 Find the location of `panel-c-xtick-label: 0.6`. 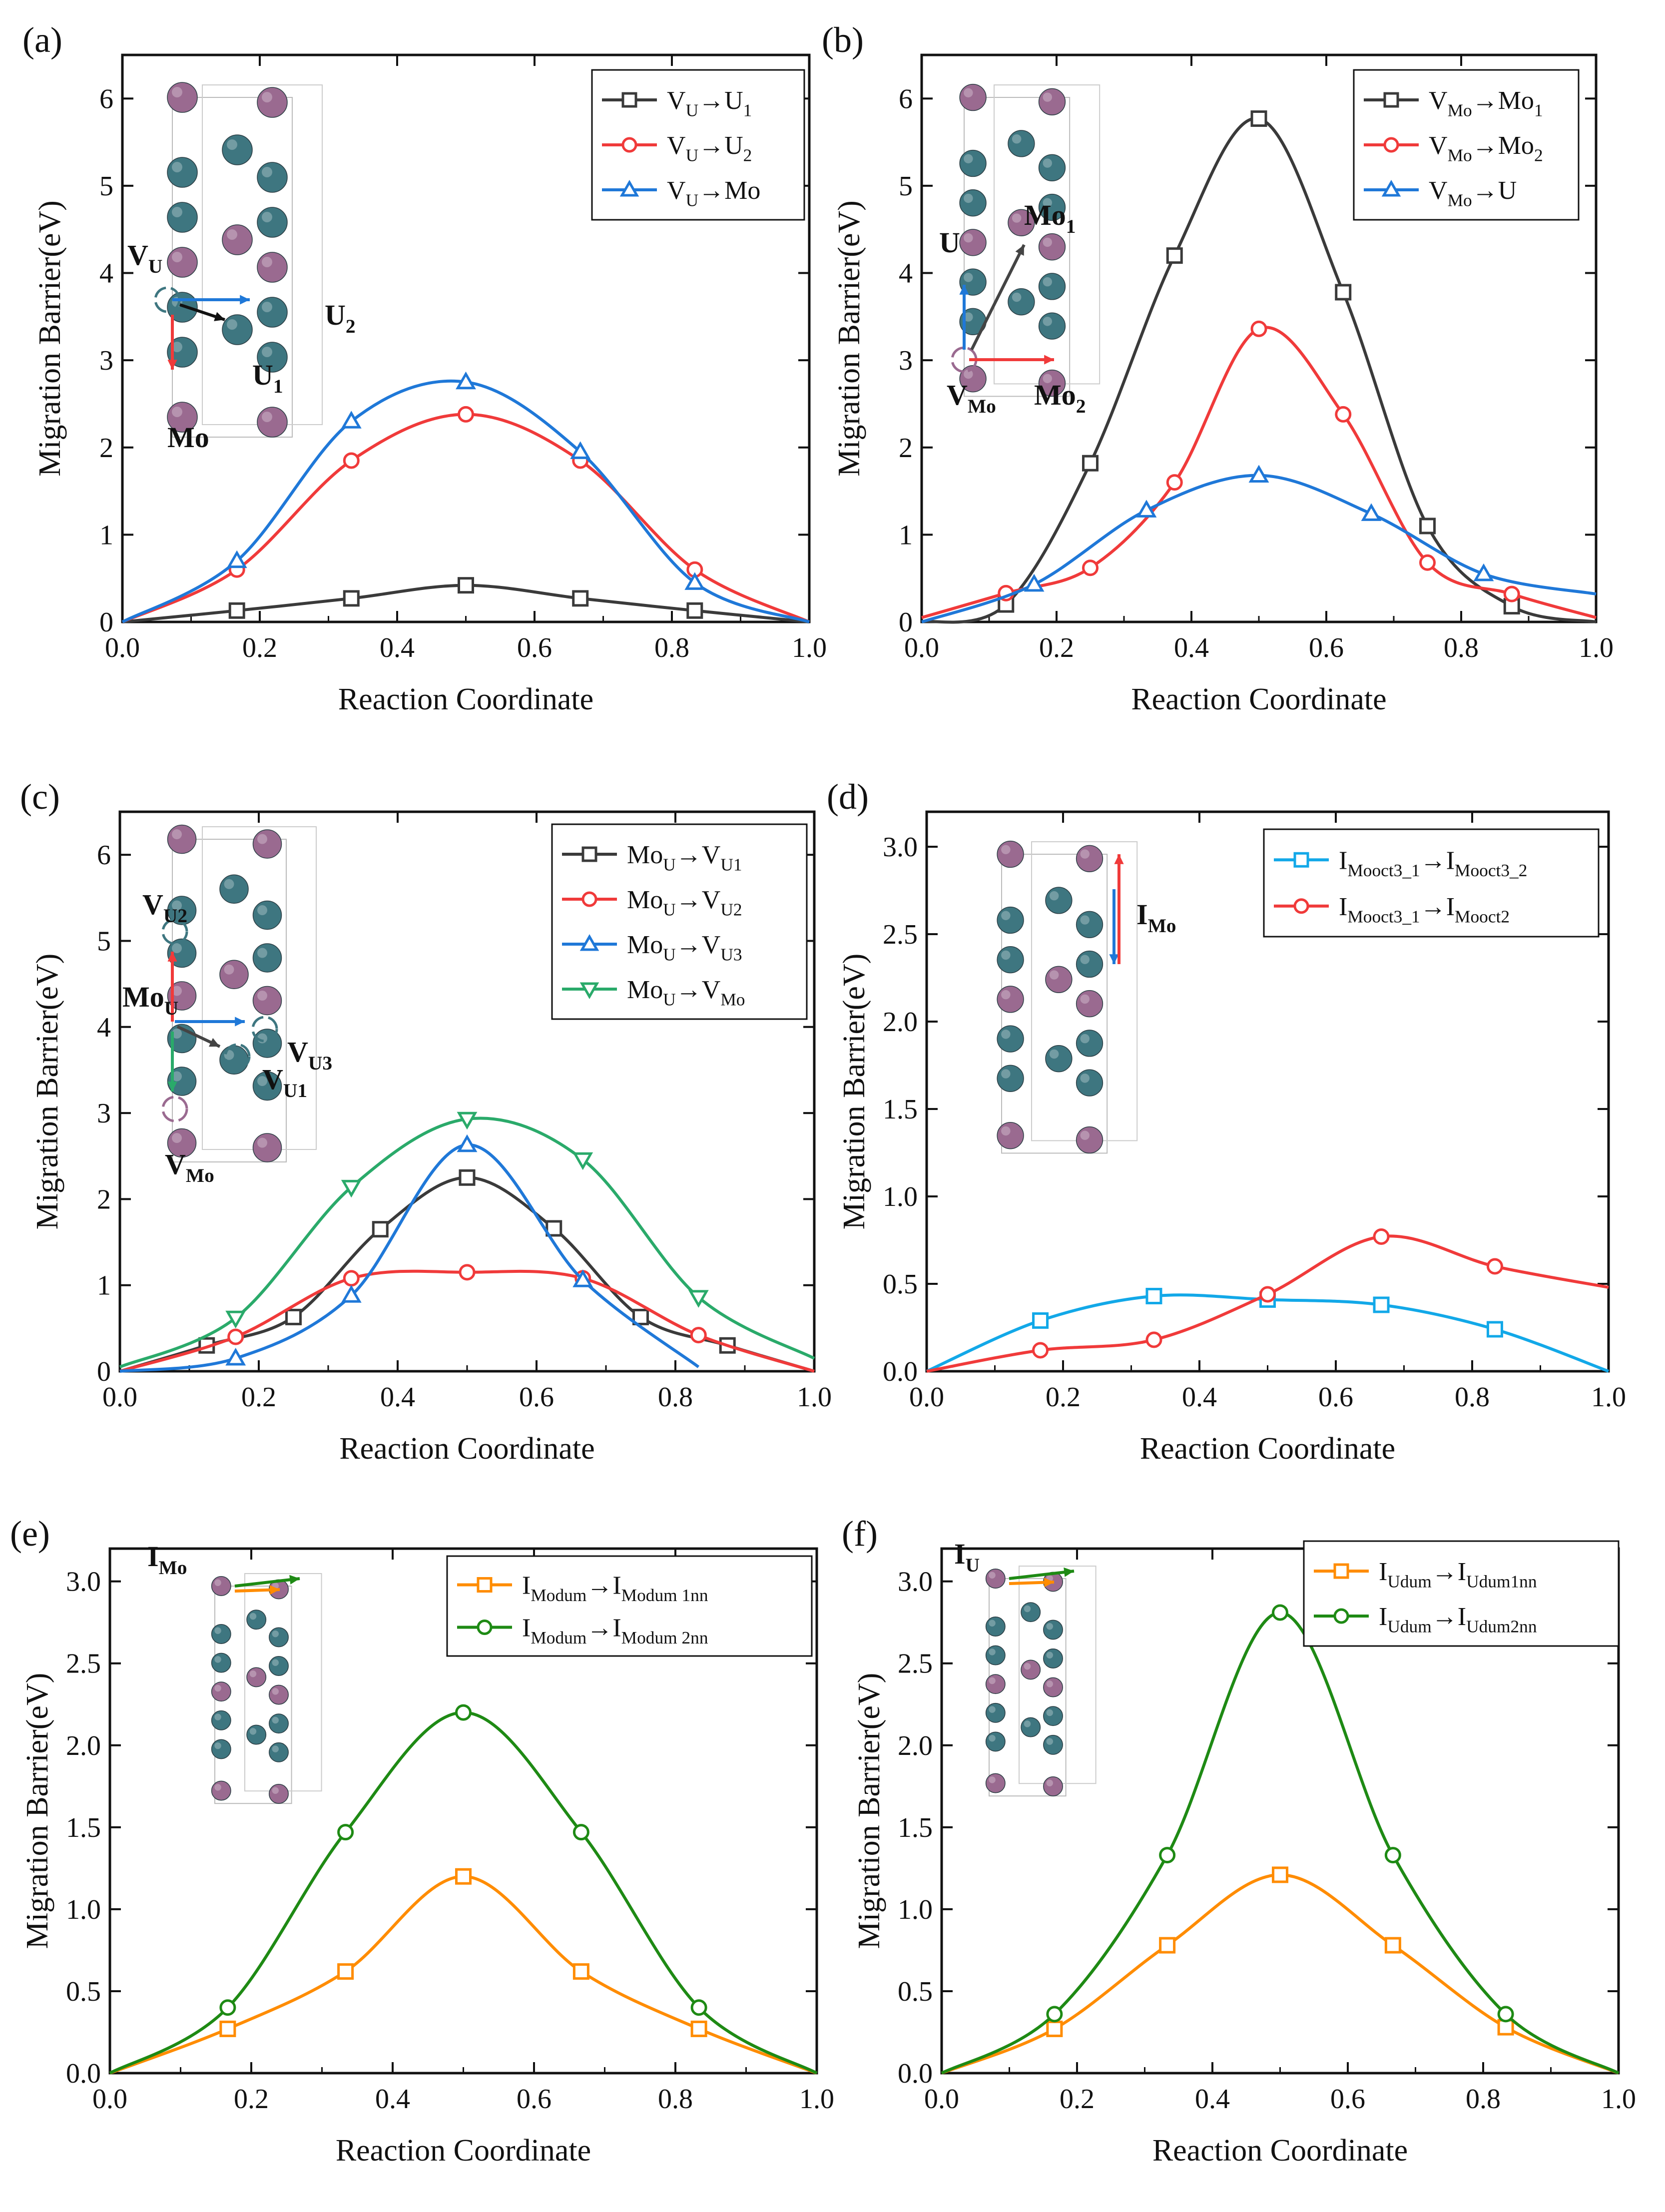

panel-c-xtick-label: 0.6 is located at coordinates (536, 1397).